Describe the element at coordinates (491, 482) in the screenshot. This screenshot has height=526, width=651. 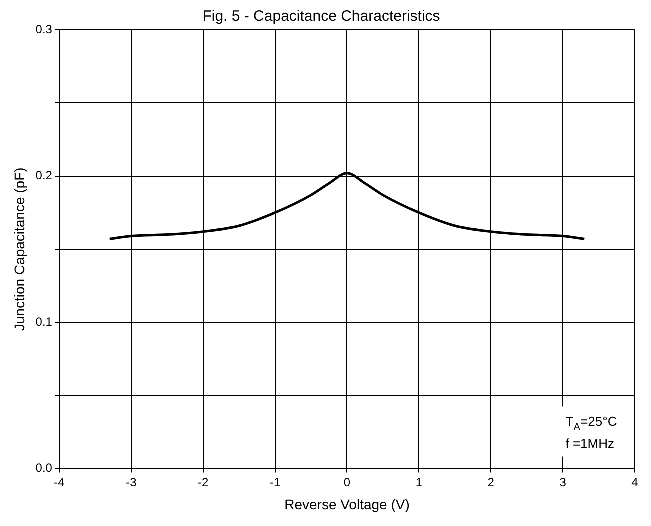
I see `x-tick-label: 2` at that location.